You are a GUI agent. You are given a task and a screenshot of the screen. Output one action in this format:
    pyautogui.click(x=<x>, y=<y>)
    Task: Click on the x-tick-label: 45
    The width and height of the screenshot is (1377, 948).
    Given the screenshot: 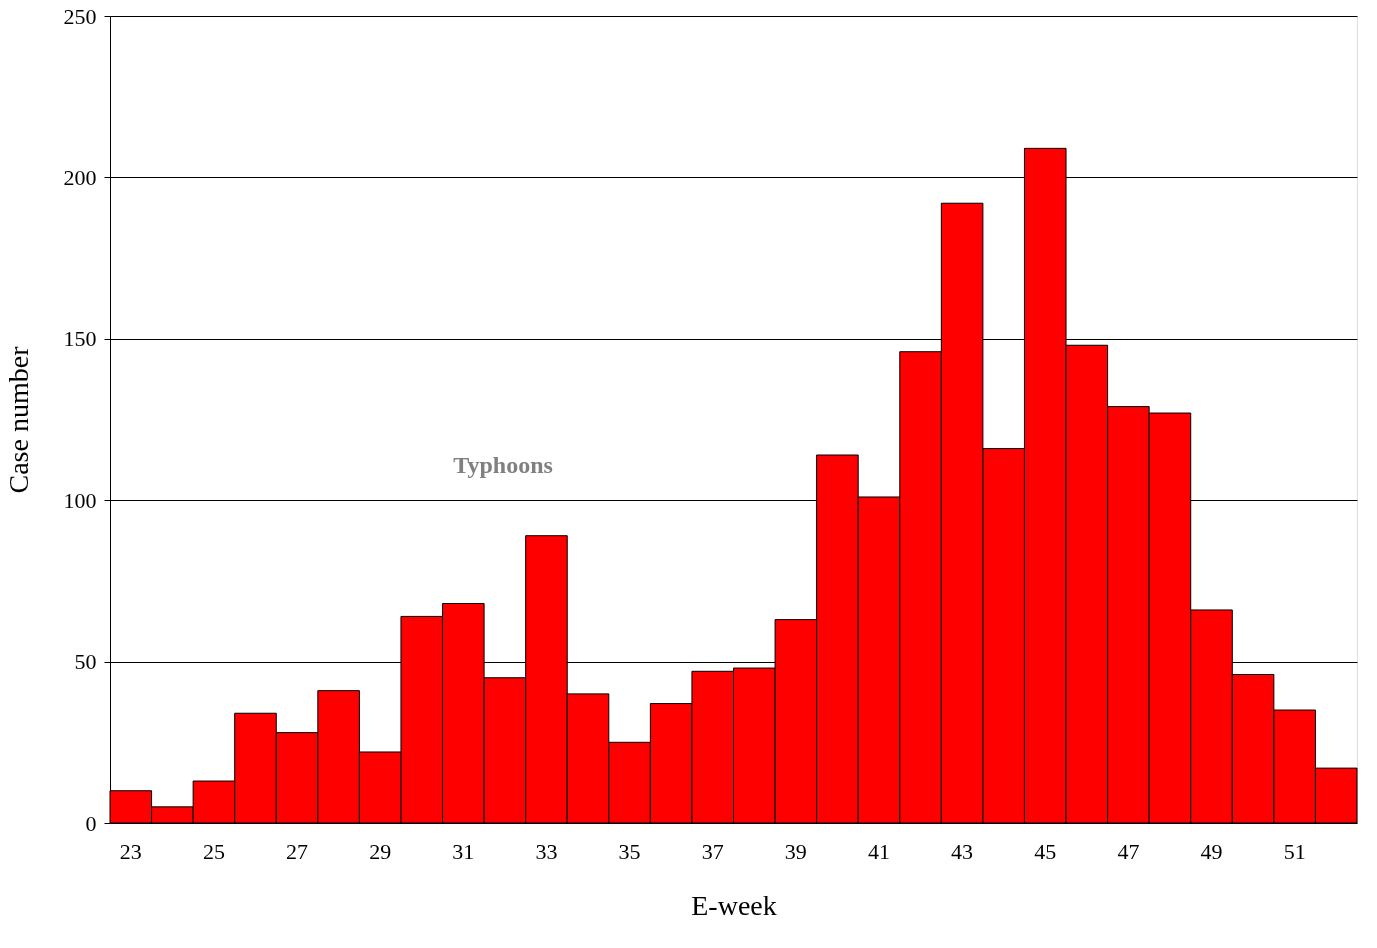 What is the action you would take?
    pyautogui.click(x=1045, y=851)
    